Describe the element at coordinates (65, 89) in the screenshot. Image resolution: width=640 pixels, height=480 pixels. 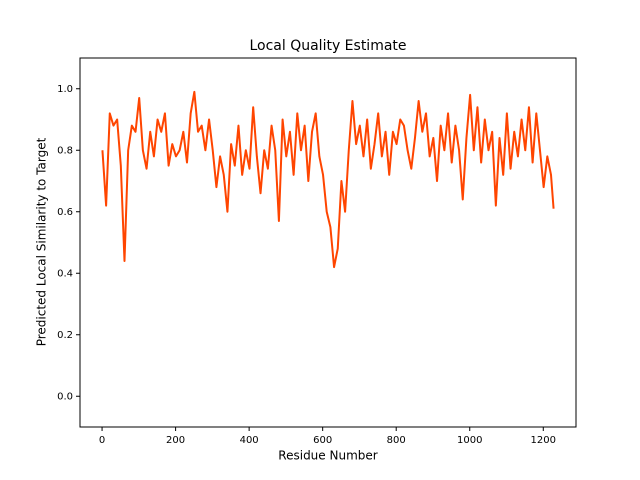
I see `y-tick-label: 1.0` at that location.